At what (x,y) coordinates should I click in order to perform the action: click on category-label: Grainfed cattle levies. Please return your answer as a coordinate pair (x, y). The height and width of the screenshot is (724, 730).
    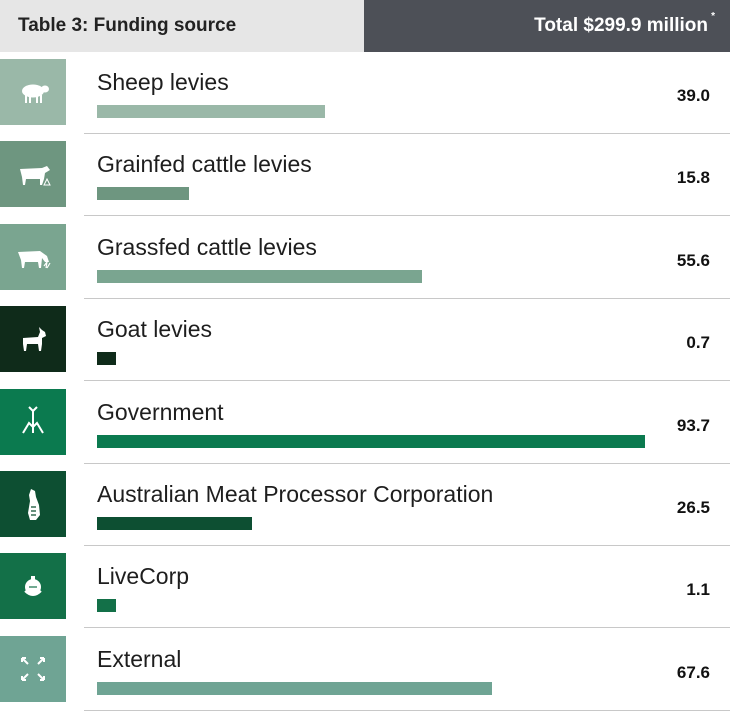
    Looking at the image, I should click on (204, 164).